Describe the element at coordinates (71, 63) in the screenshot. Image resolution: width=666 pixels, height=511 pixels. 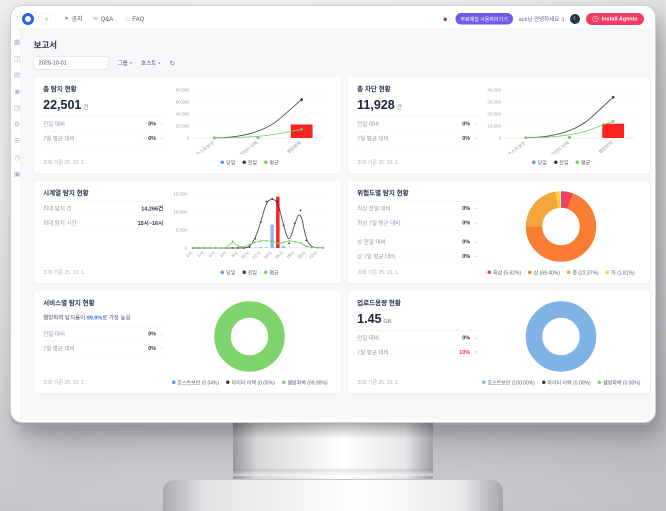
I see `date-input` at that location.